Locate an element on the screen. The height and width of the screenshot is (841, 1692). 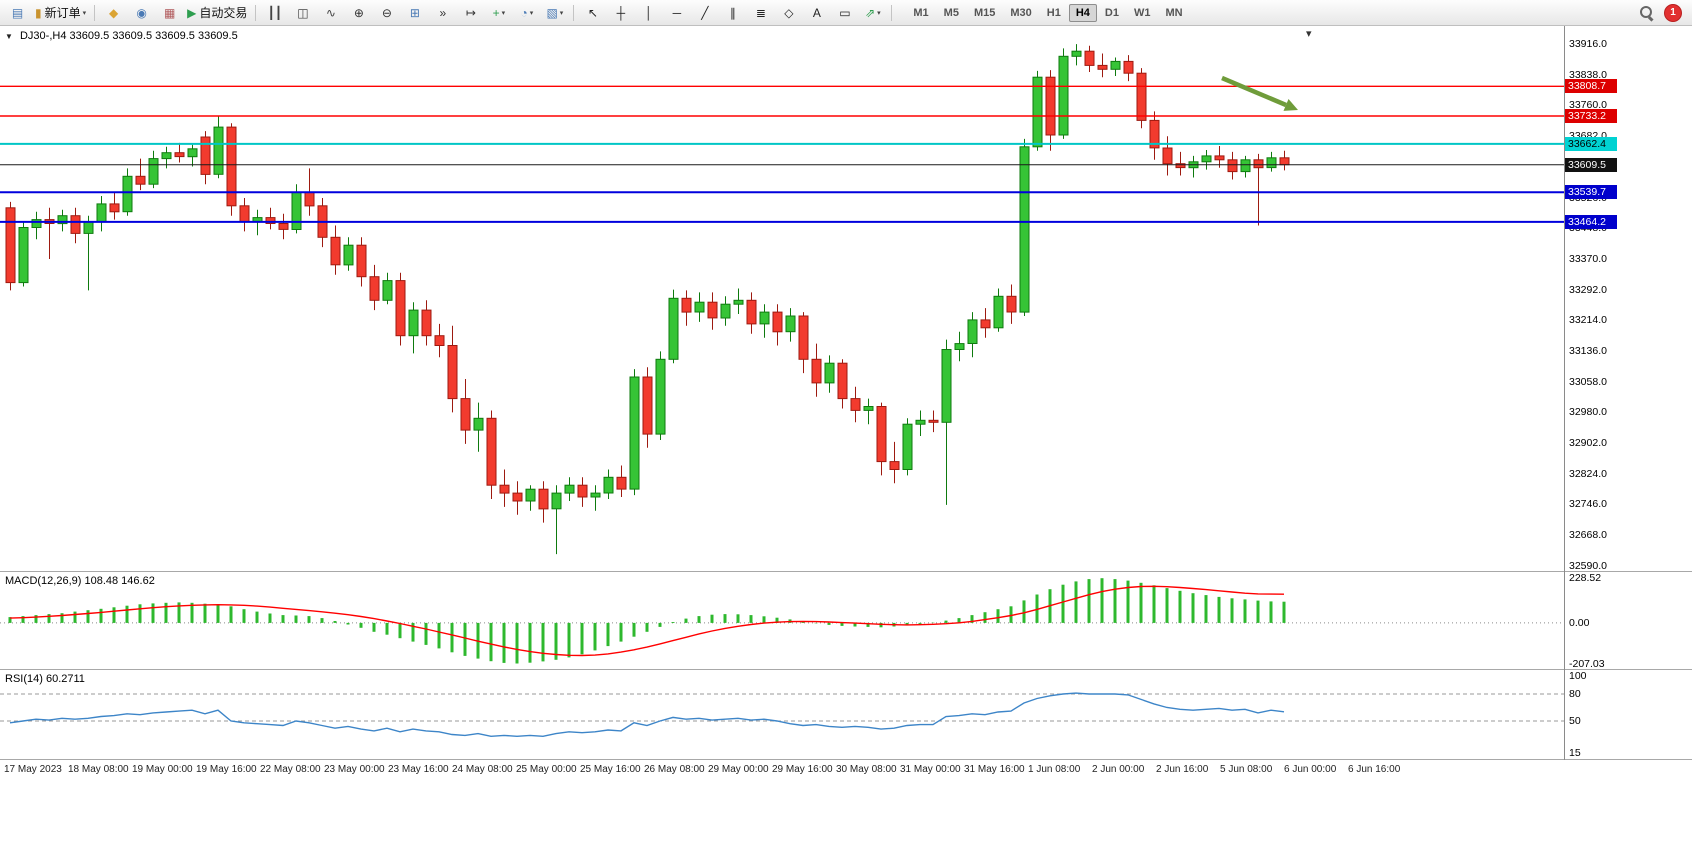
vertical-line-icon: │ is located at coordinates (649, 12).